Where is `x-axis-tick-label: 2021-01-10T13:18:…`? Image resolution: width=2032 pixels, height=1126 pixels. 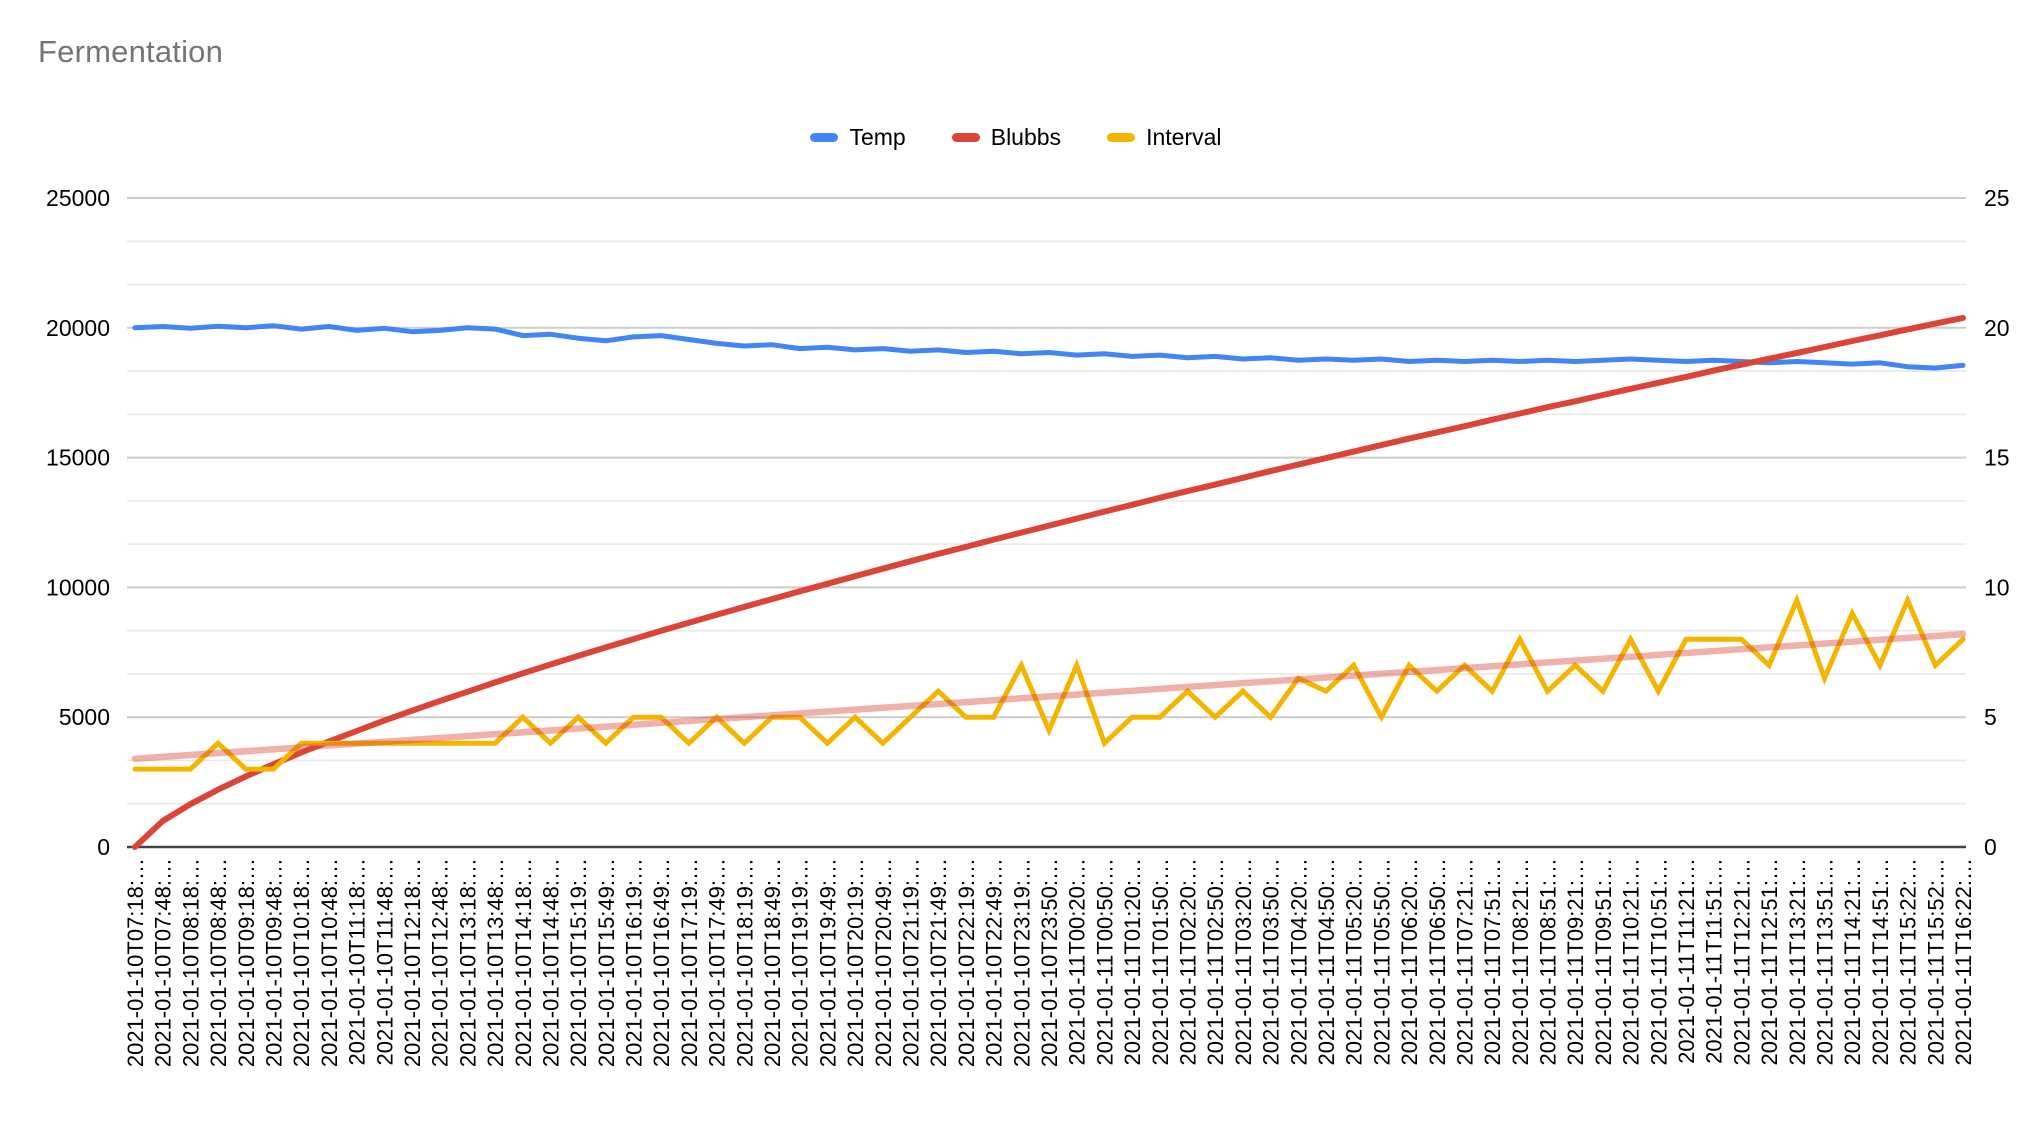 x-axis-tick-label: 2021-01-10T13:18:… is located at coordinates (467, 962).